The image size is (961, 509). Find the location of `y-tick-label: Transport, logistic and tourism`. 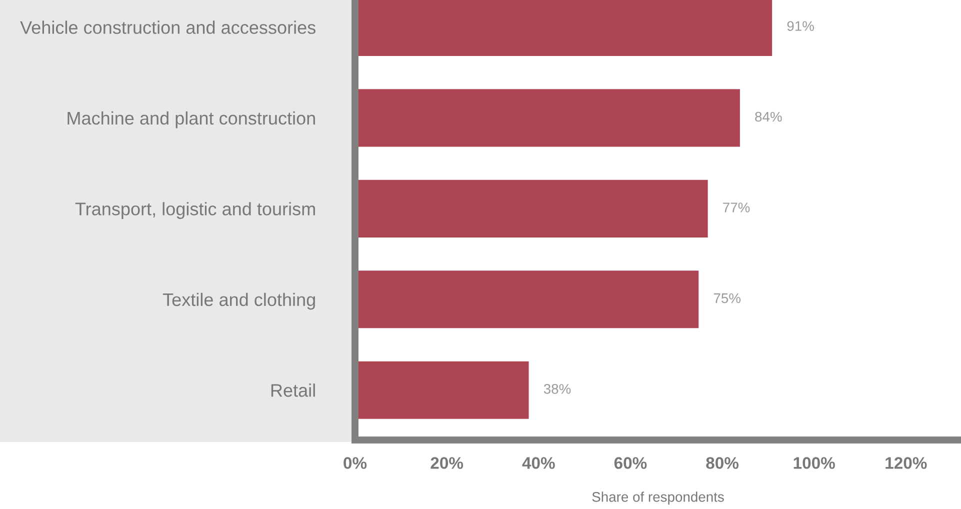

y-tick-label: Transport, logistic and tourism is located at coordinates (195, 210).